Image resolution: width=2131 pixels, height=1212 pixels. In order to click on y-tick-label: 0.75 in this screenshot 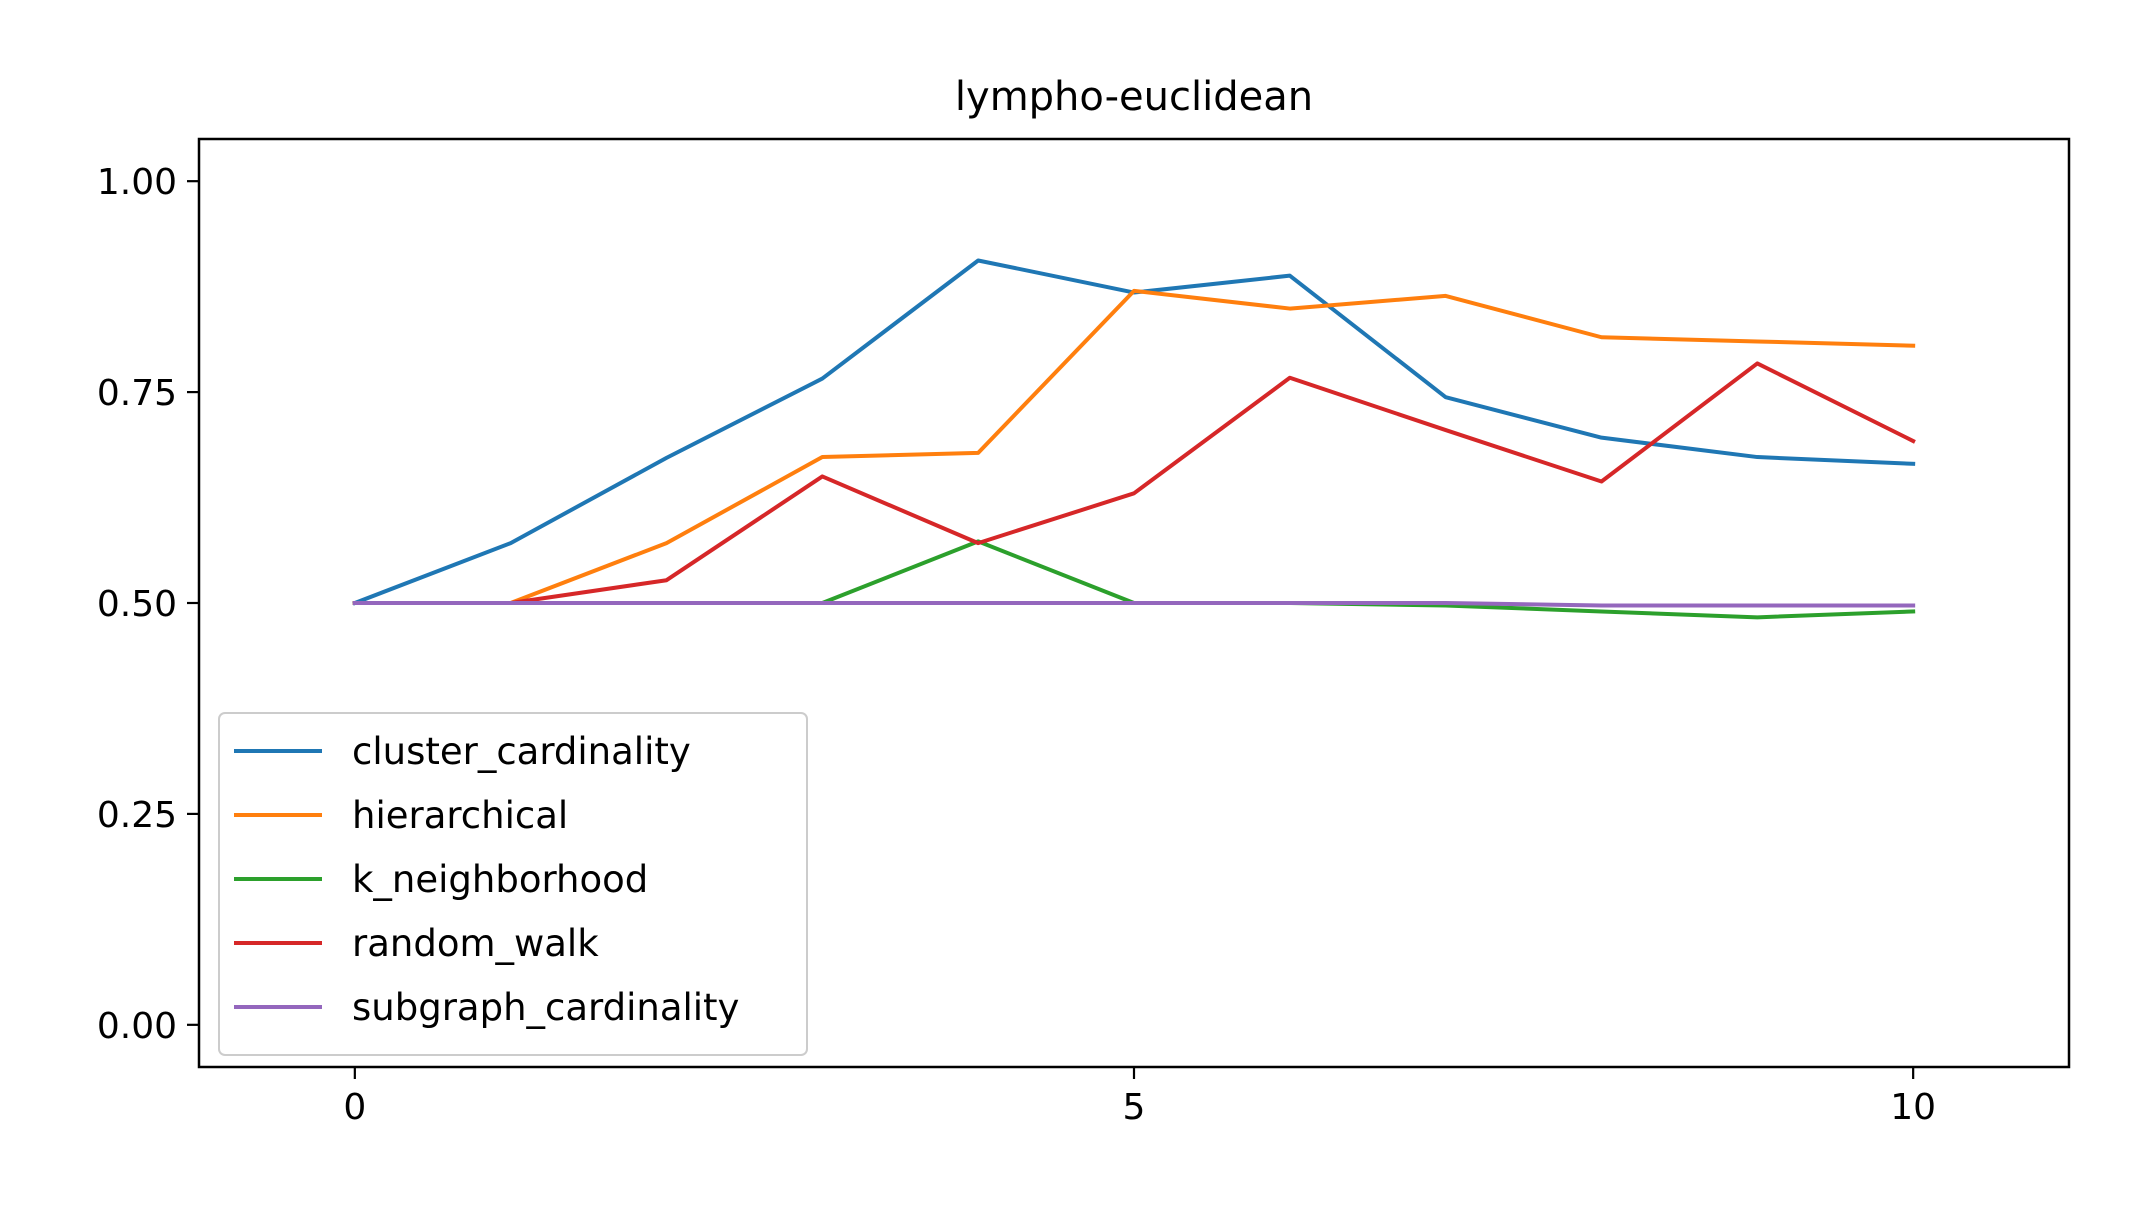, I will do `click(137, 393)`.